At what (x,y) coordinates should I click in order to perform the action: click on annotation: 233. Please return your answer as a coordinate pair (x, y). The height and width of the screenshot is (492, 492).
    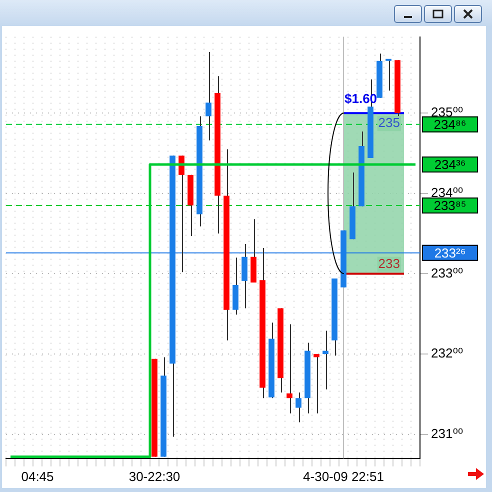
    Looking at the image, I should click on (389, 263).